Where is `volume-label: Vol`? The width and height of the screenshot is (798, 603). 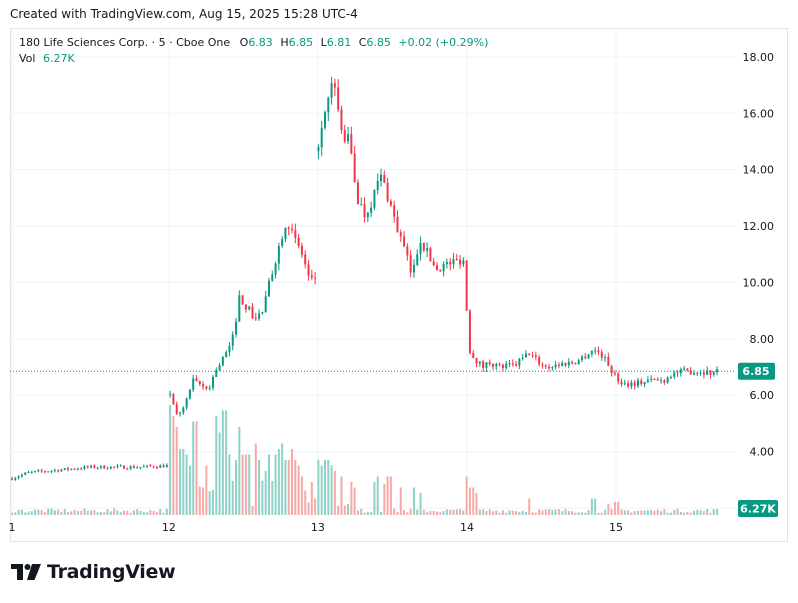 volume-label: Vol is located at coordinates (27, 58).